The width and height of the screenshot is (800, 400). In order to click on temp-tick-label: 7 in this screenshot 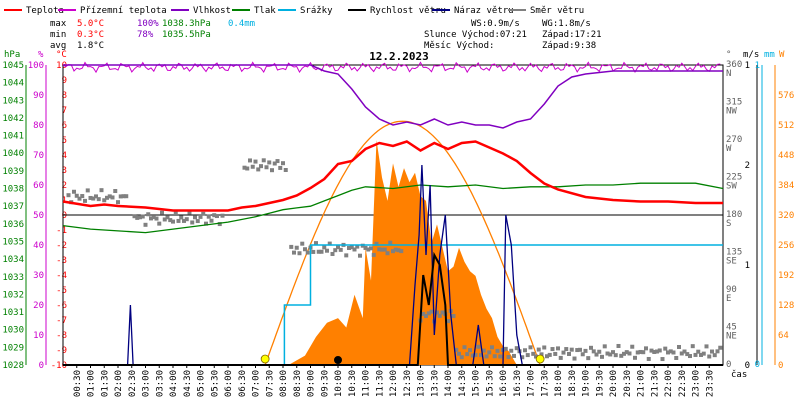, I will do `click(64, 111)`.